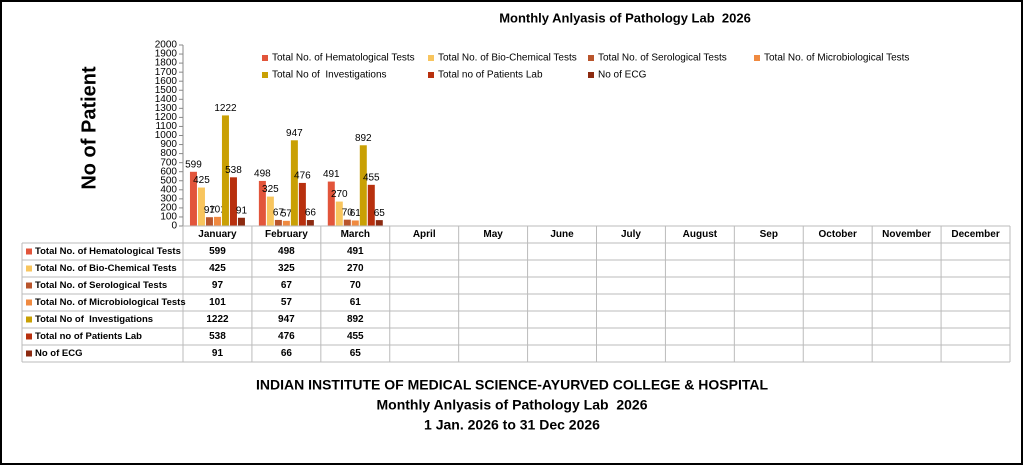 The width and height of the screenshot is (1024, 466). What do you see at coordinates (217, 210) in the screenshot?
I see `data-label: 101` at bounding box center [217, 210].